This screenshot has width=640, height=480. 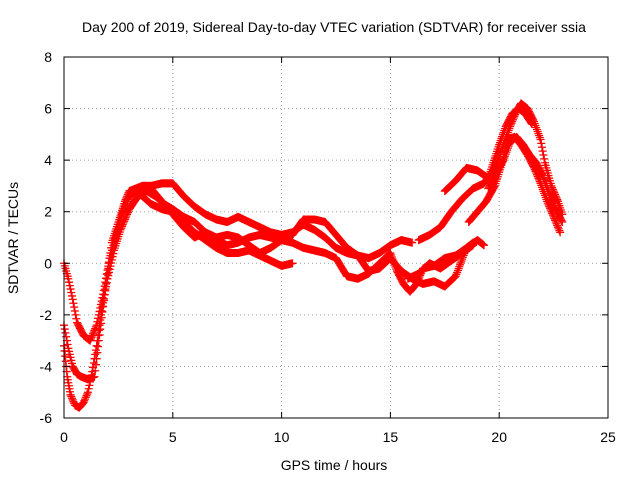 What do you see at coordinates (46, 418) in the screenshot?
I see `y-tick-label: -6` at bounding box center [46, 418].